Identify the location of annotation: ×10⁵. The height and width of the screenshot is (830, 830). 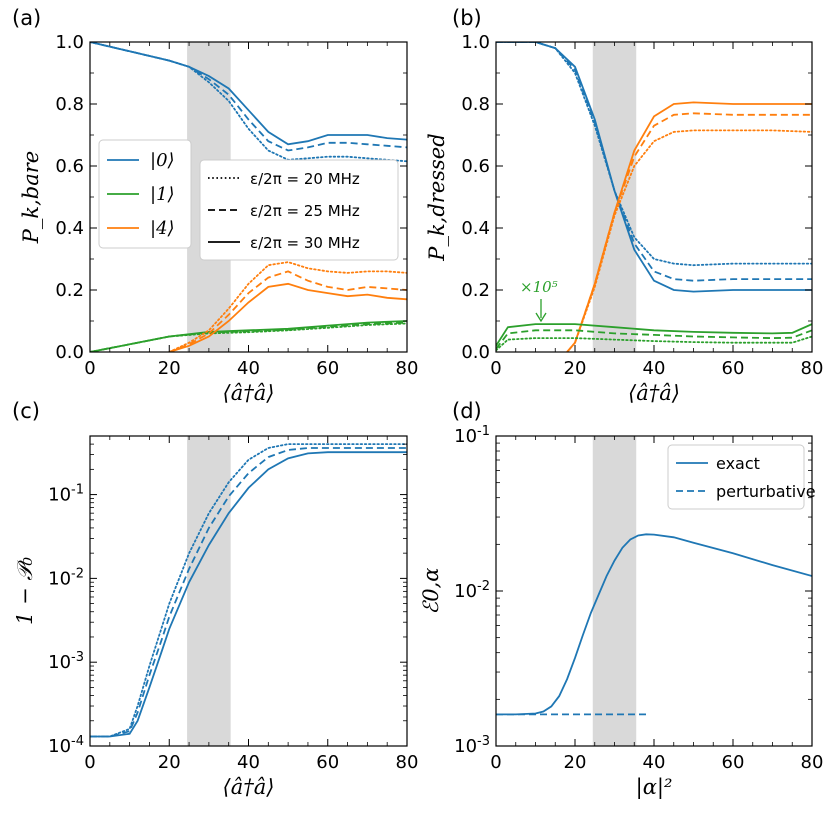
(539, 300).